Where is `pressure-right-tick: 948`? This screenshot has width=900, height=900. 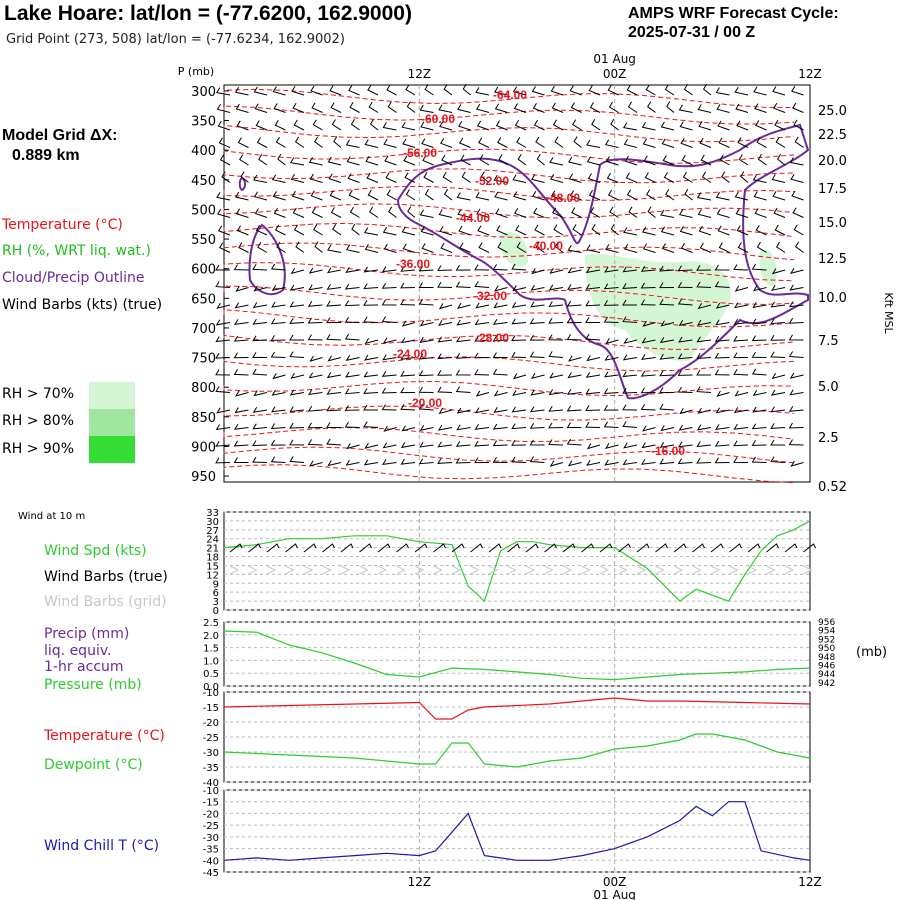
pressure-right-tick: 948 is located at coordinates (826, 658).